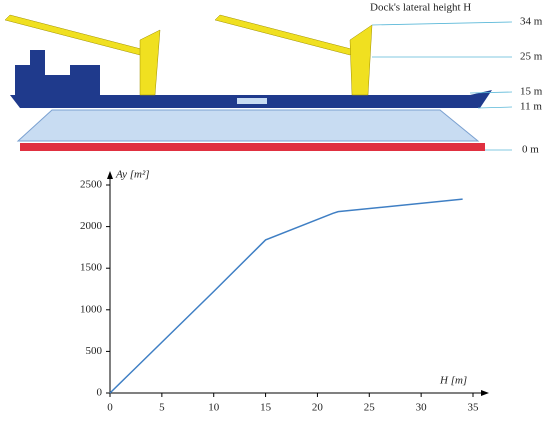  Describe the element at coordinates (91, 185) in the screenshot. I see `y-tick-label: 2500` at that location.